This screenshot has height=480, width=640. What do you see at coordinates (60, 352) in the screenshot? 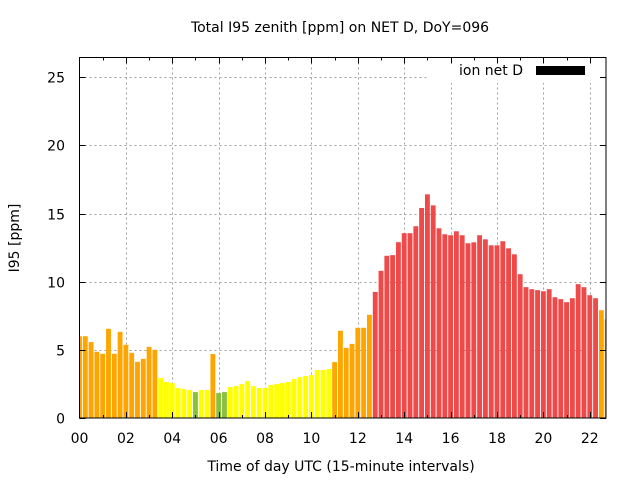
I see `y-tick-label: 5` at bounding box center [60, 352].